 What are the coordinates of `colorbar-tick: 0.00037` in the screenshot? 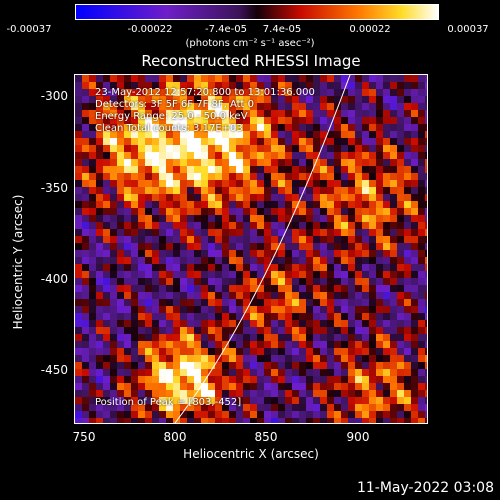 It's located at (468, 29).